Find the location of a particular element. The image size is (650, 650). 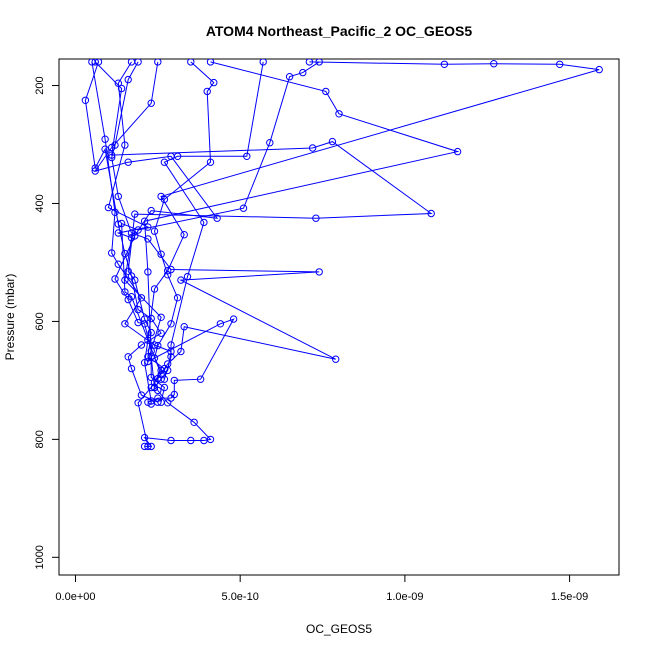

x-tick-label: 1.0e-09 is located at coordinates (404, 597).